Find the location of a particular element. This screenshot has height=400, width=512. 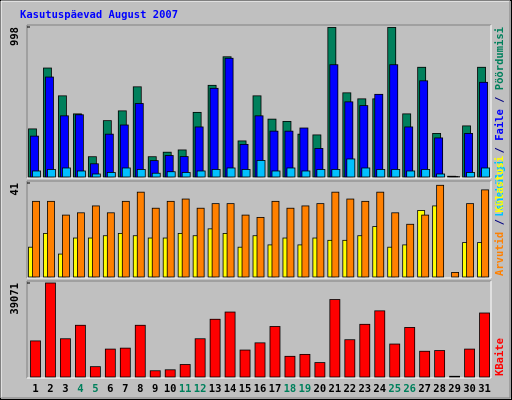

x-tick-label: 31 is located at coordinates (484, 389).